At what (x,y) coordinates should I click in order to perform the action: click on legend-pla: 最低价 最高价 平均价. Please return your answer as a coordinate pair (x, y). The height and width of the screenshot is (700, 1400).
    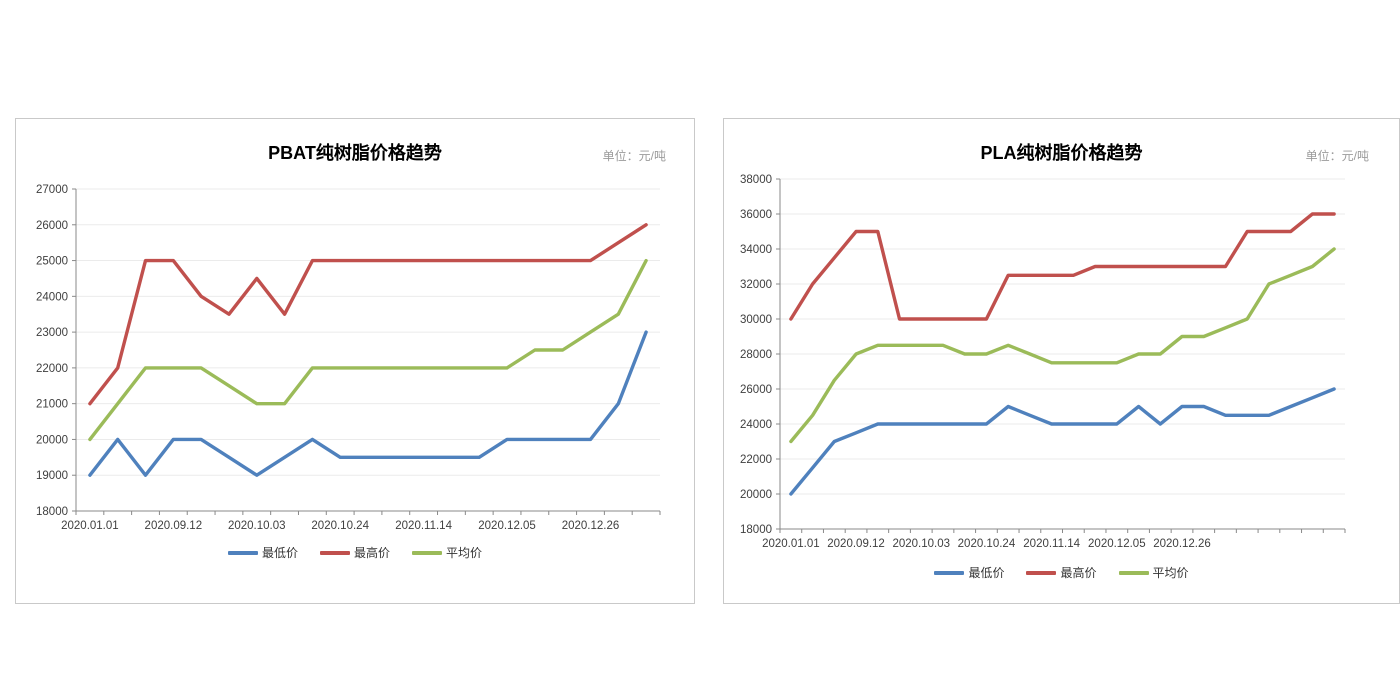
    Looking at the image, I should click on (1061, 572).